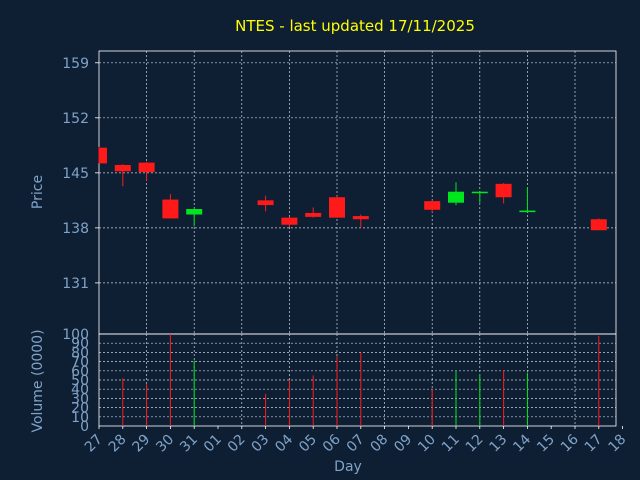 This screenshot has width=640, height=480. Describe the element at coordinates (355, 26) in the screenshot. I see `chart-title: NTES - last updated 17/11/2025` at that location.